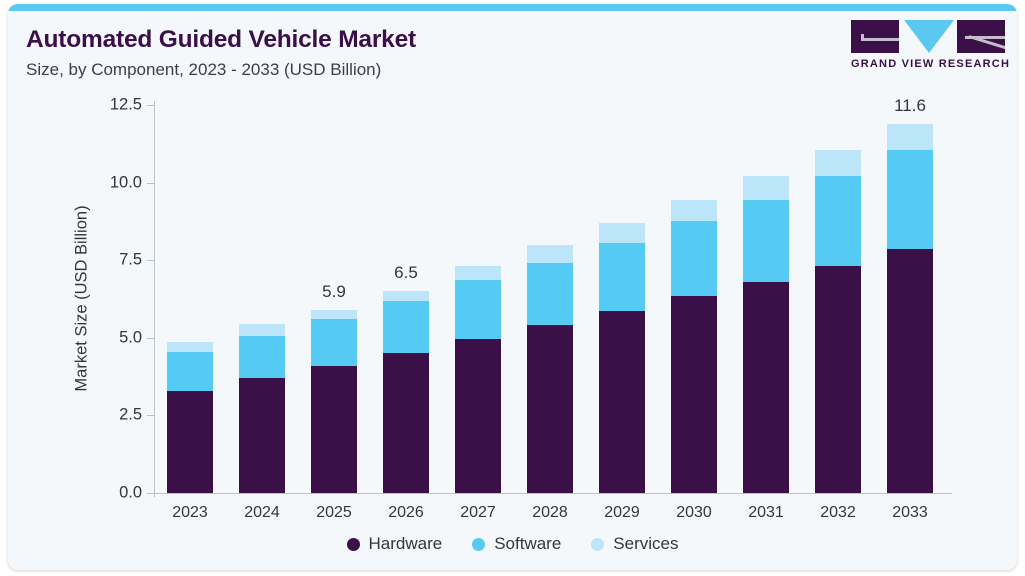  Describe the element at coordinates (130, 492) in the screenshot. I see `y-axis-tick-label: 0.0` at that location.